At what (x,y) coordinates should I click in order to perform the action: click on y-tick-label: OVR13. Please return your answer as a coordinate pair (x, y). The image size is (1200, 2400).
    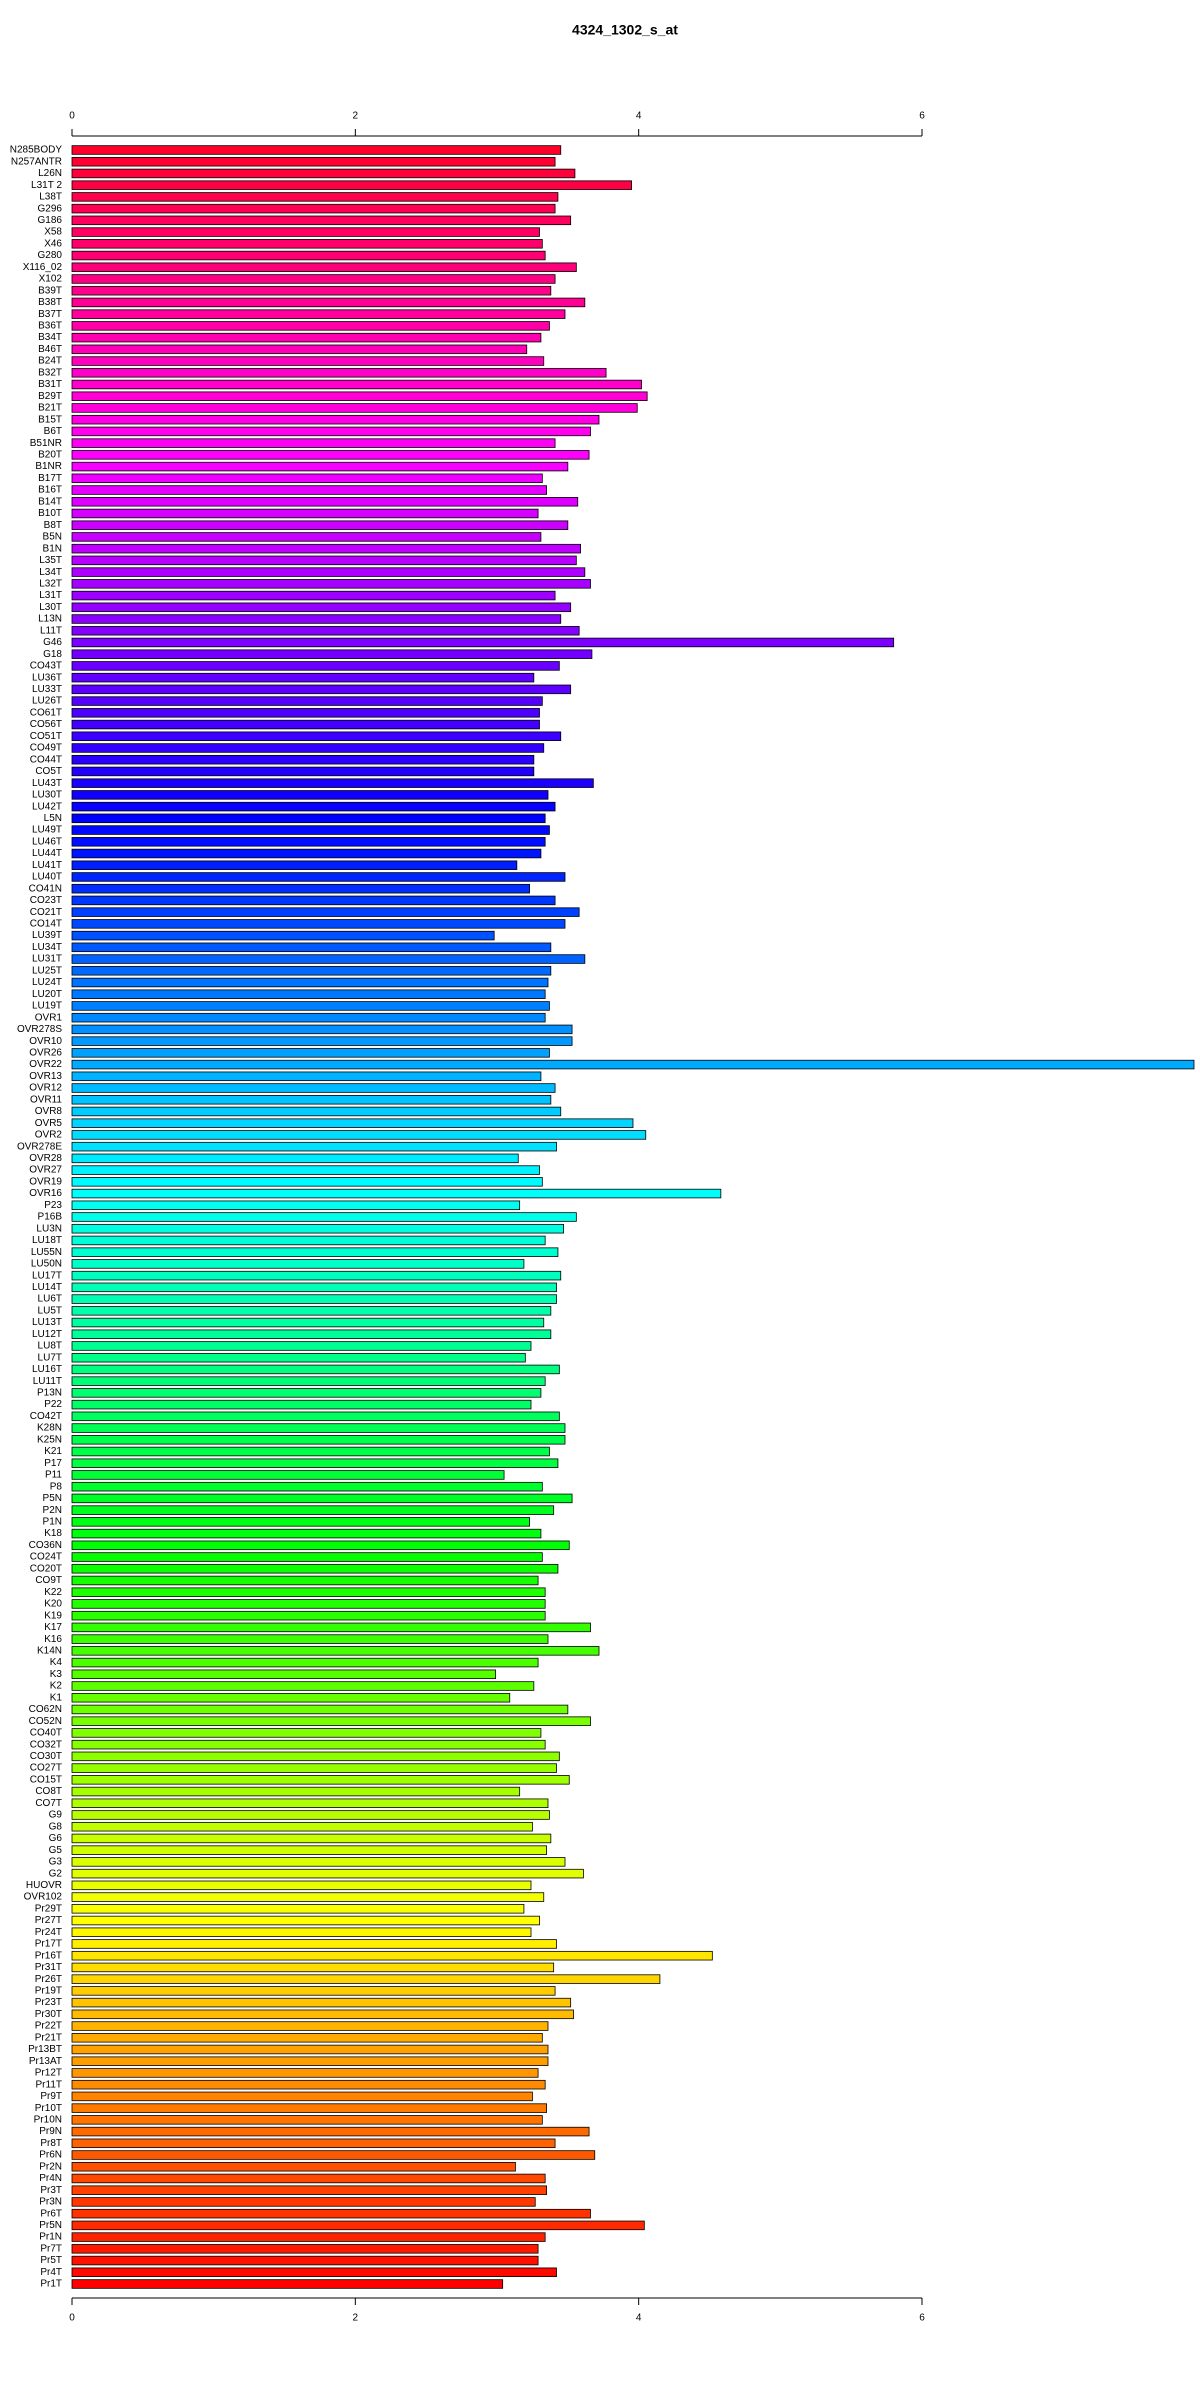
    Looking at the image, I should click on (45, 1076).